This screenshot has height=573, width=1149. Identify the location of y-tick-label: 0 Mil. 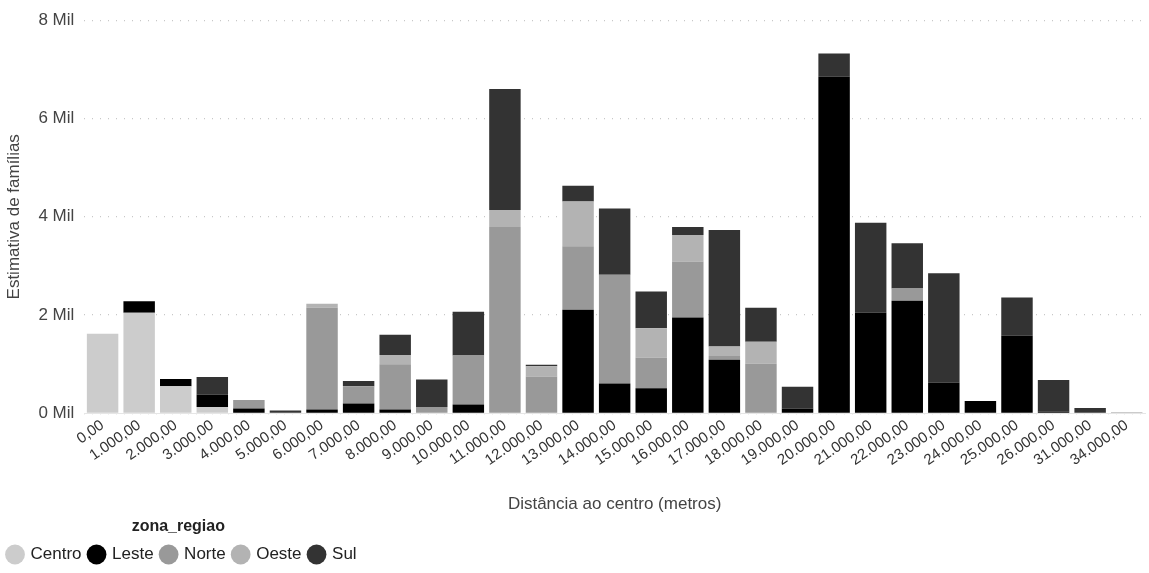
(56, 413).